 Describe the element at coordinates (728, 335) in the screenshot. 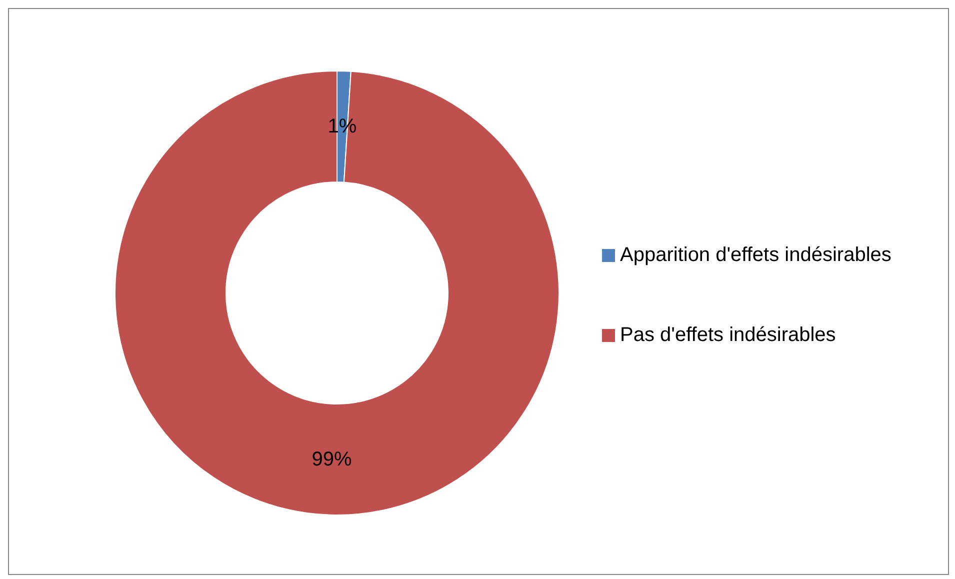

I see `legend-label: Pas d'effets indésirables` at that location.